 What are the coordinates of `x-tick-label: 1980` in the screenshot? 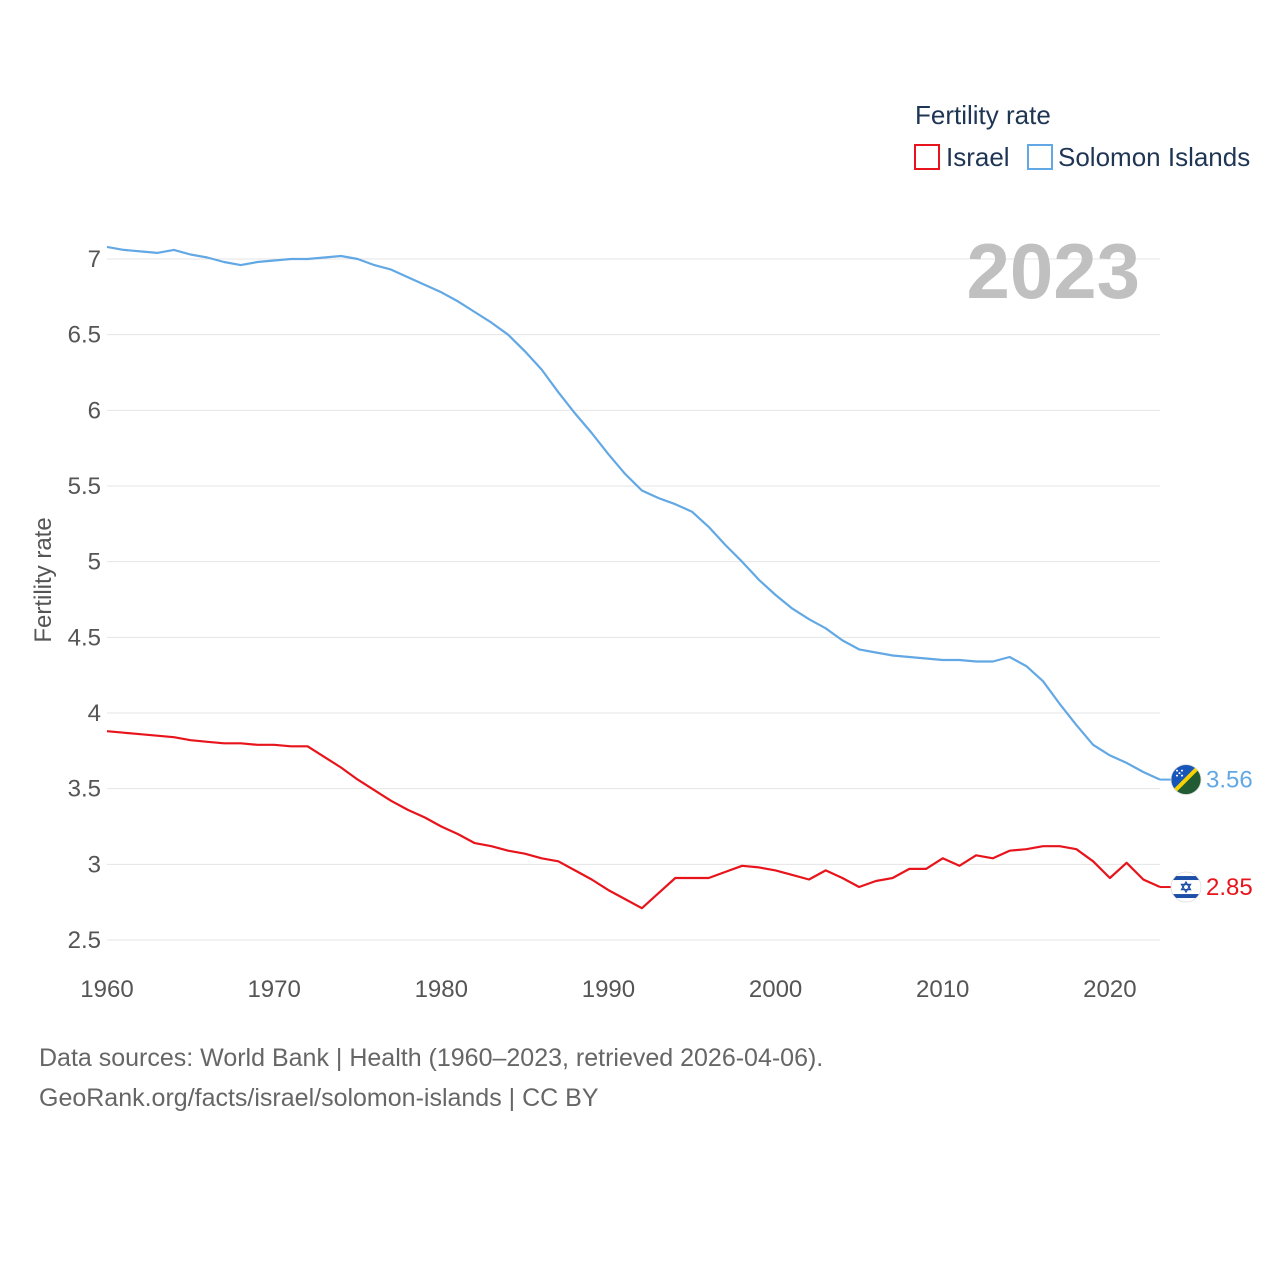 It's located at (441, 989).